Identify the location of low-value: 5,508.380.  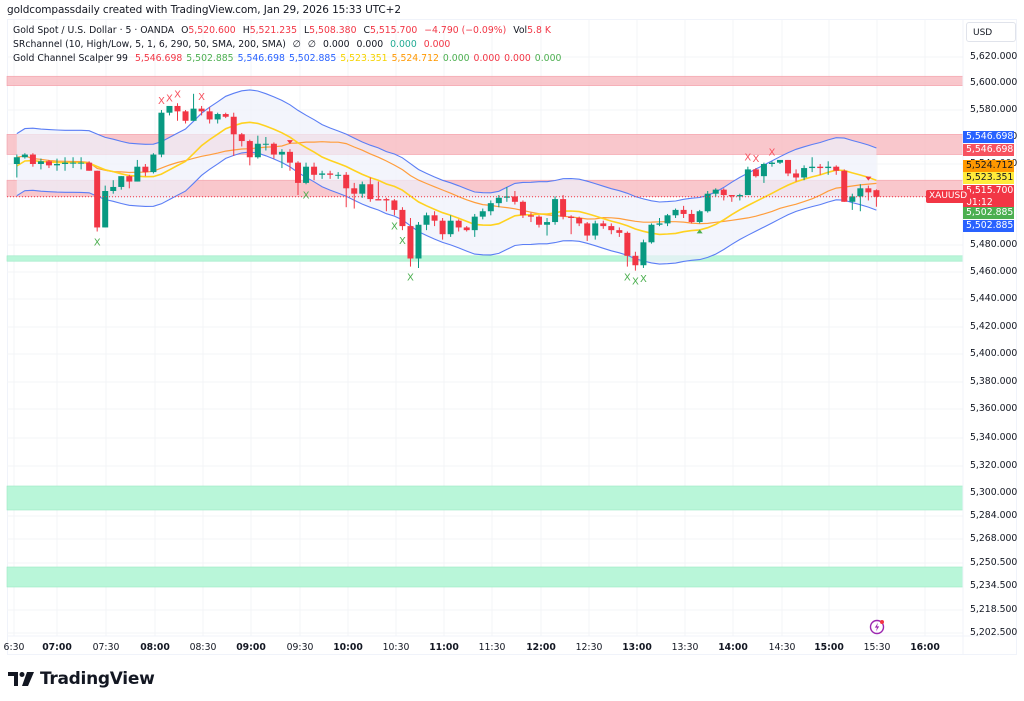
(333, 30).